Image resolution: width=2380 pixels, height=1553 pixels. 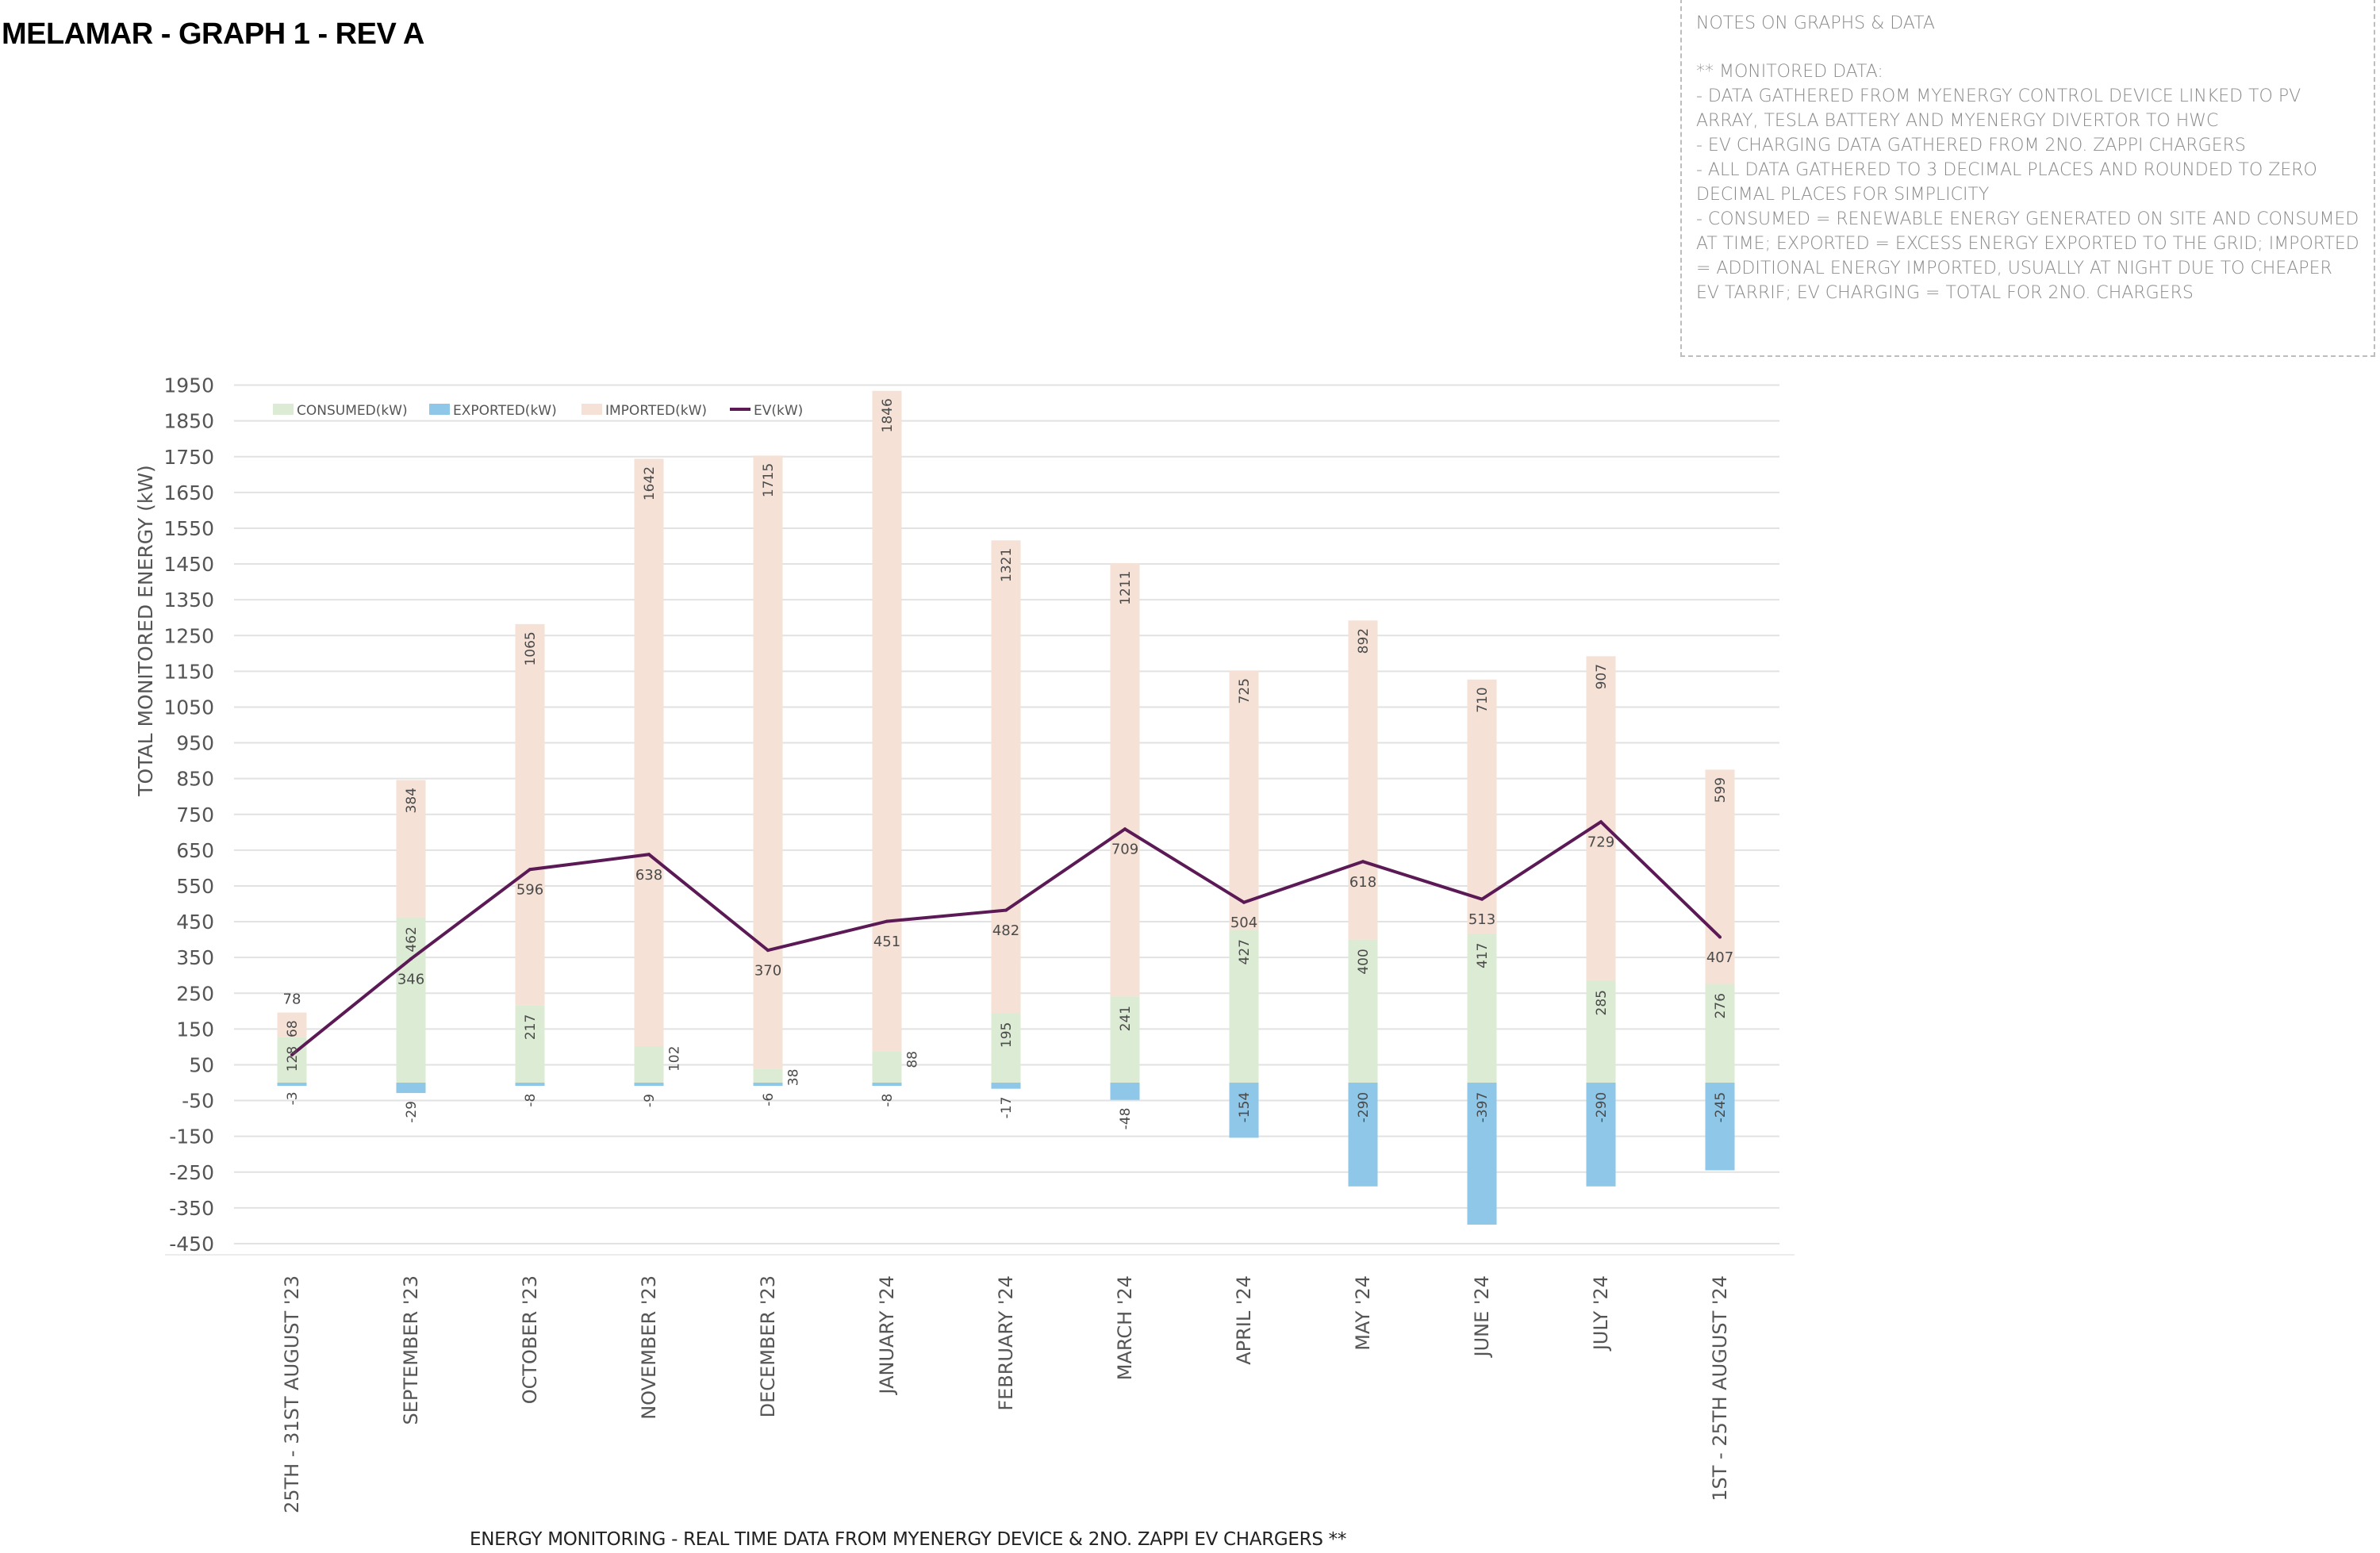 I want to click on data-label-ev: 596, so click(x=529, y=890).